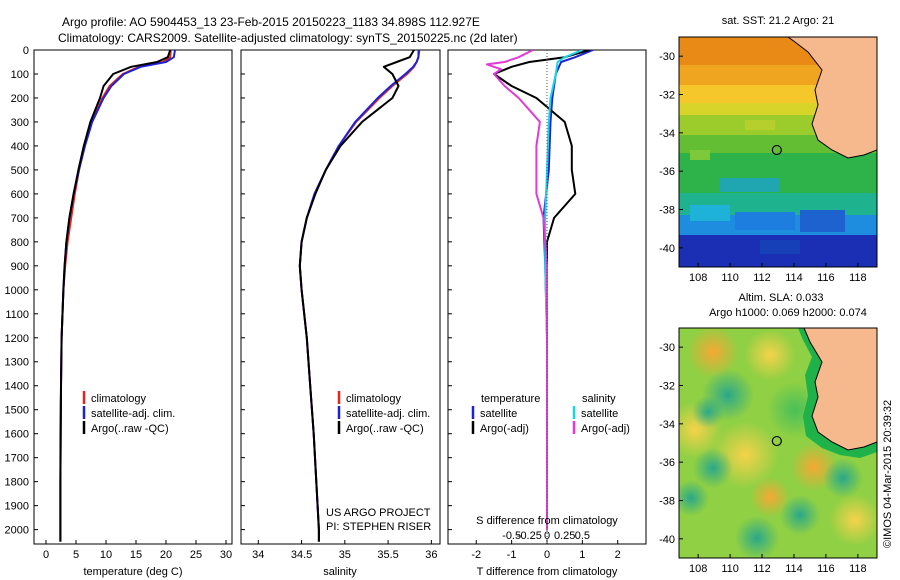 The height and width of the screenshot is (580, 900). I want to click on sla-map-frame, so click(778, 443).